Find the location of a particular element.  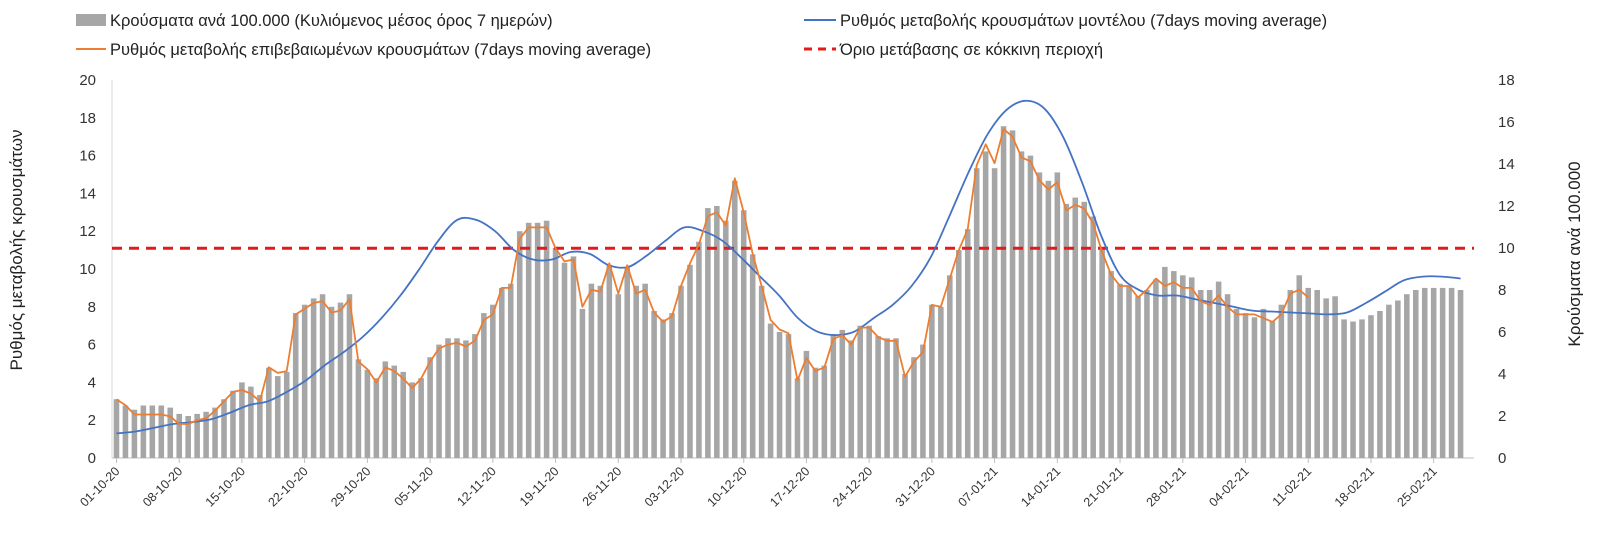

x-tick-label: 19-11-20 is located at coordinates (539, 486).